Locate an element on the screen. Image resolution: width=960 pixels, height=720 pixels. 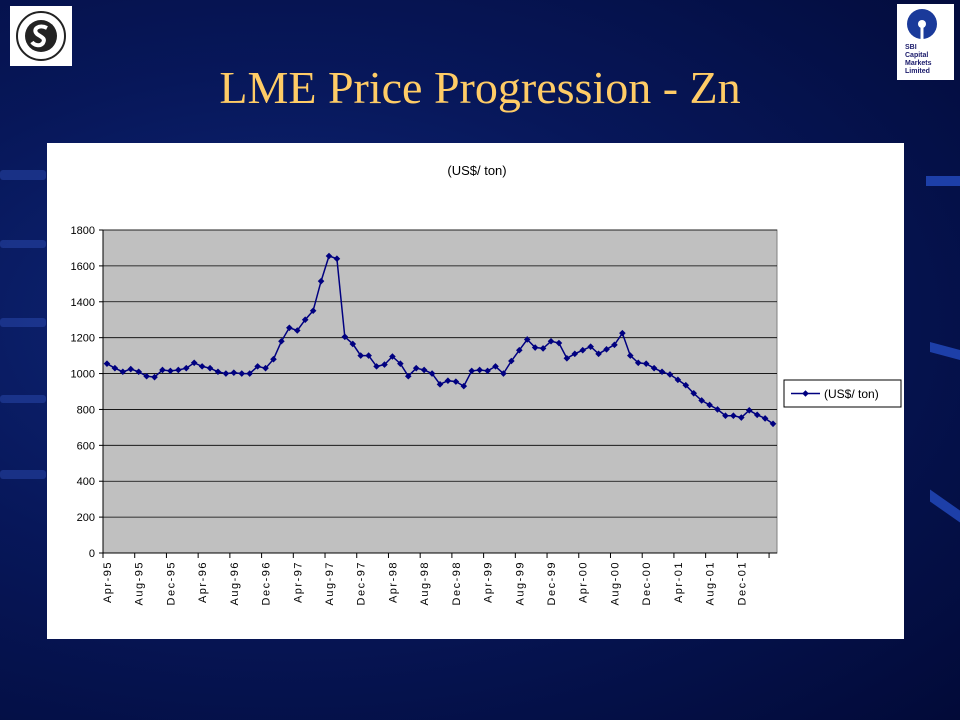
legend-label: (US$/ ton) is located at coordinates (851, 394).